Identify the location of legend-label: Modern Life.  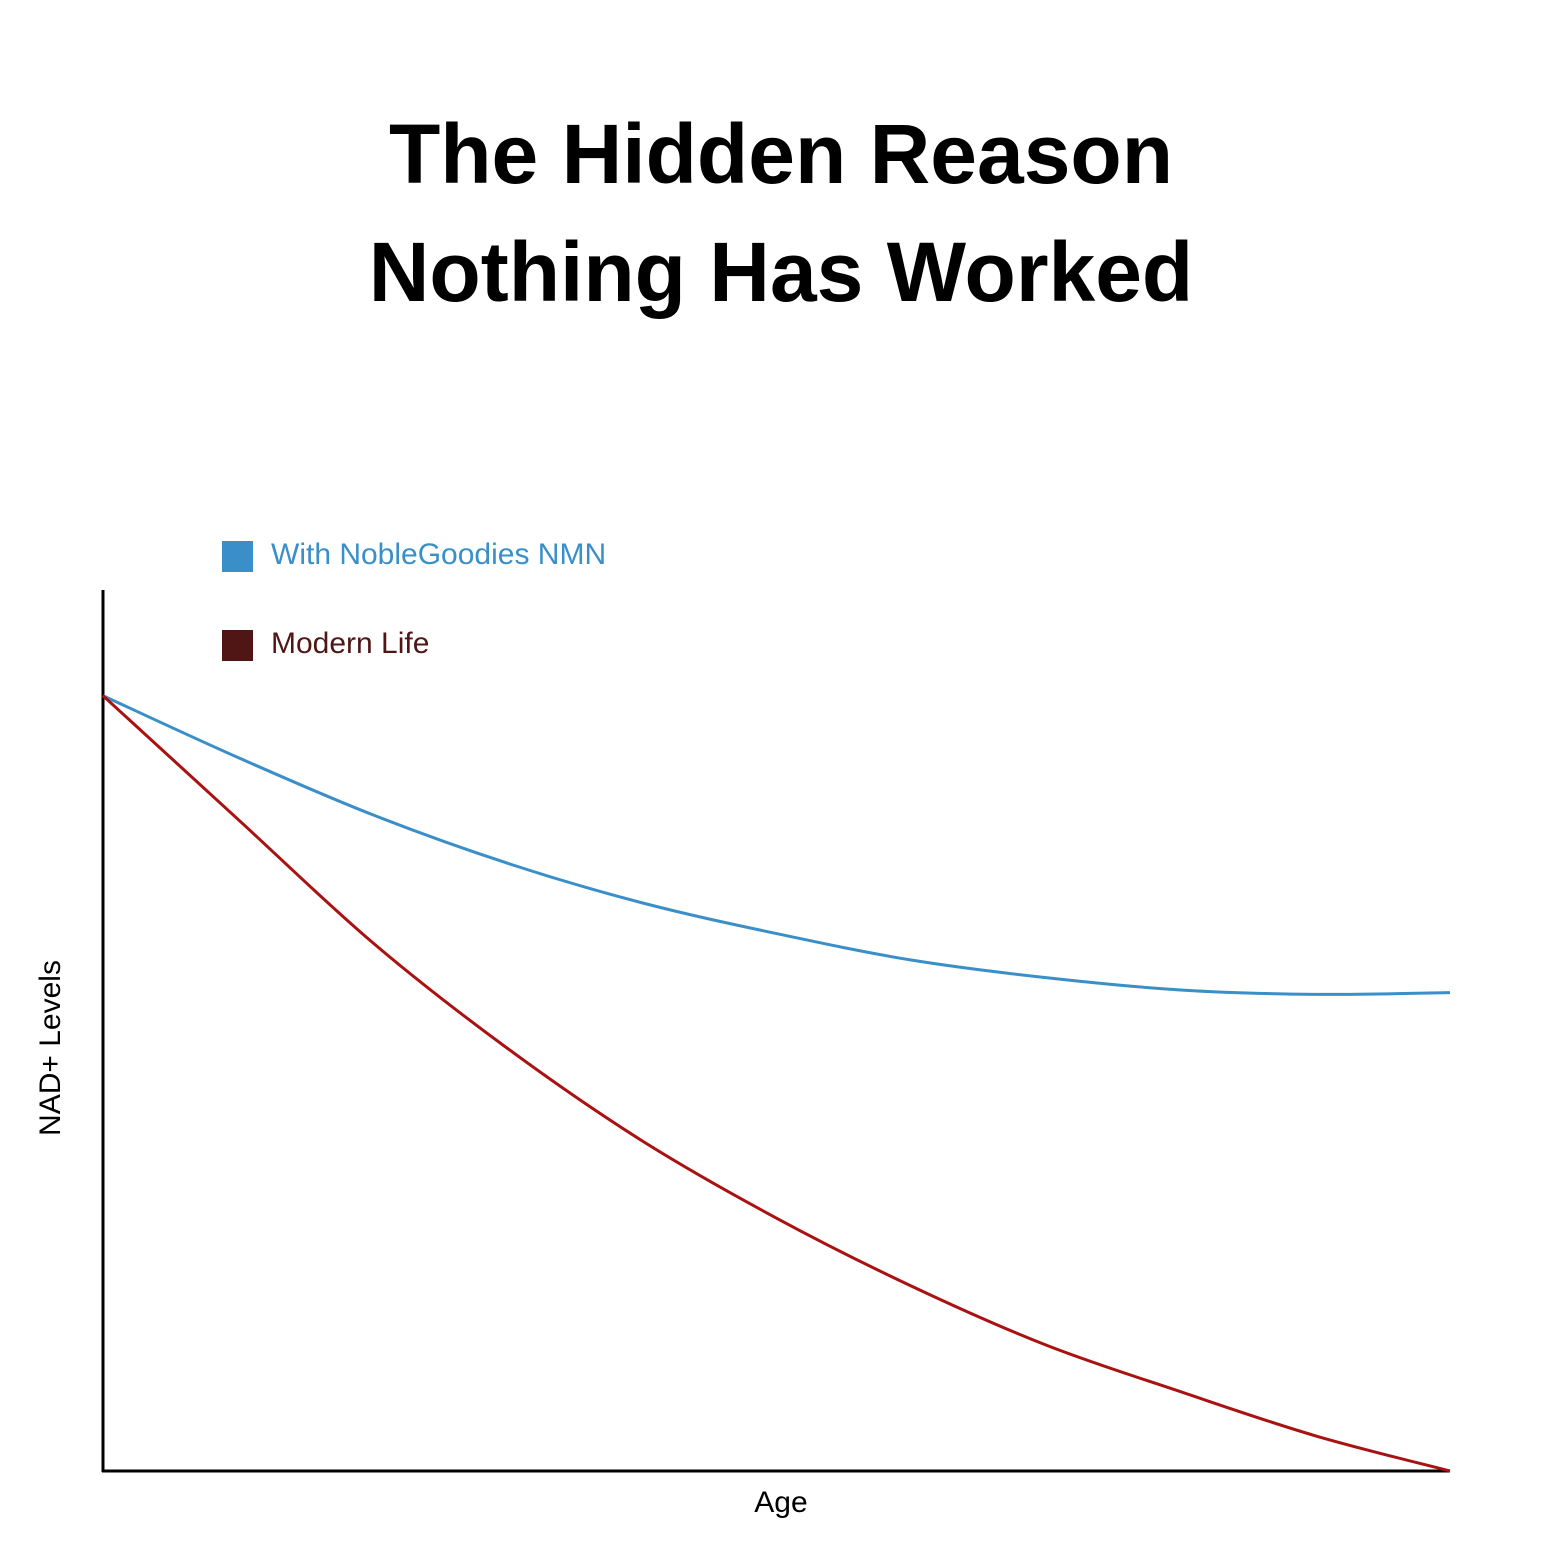
(350, 643).